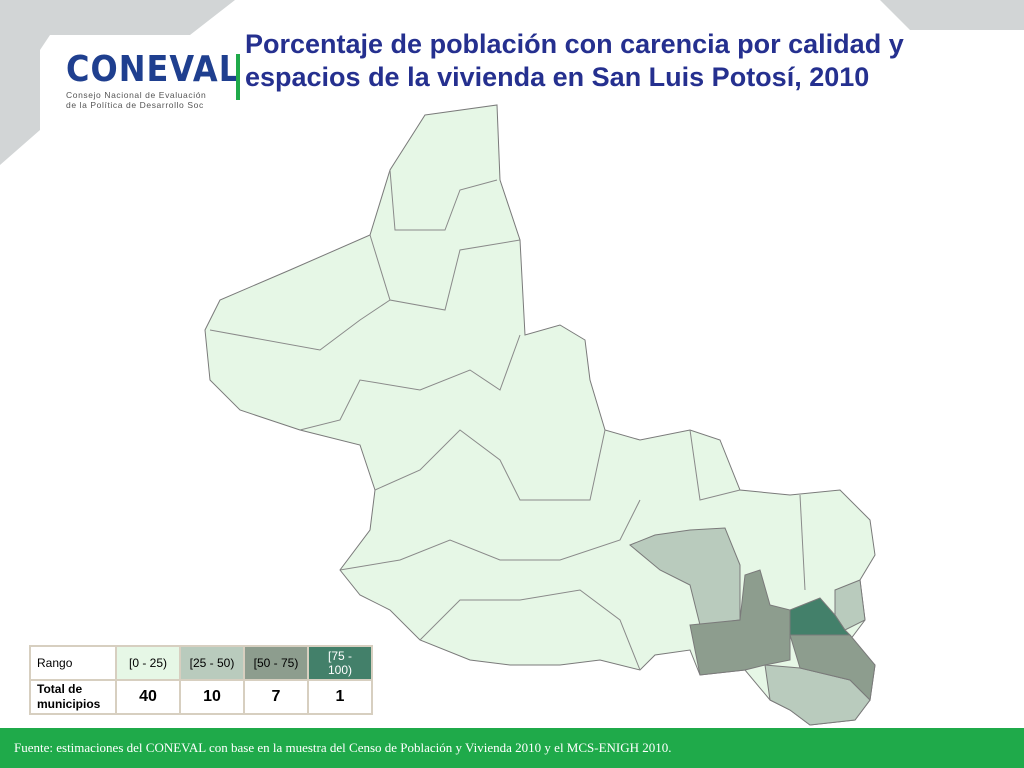  I want to click on legend-header-label: Rango, so click(73, 663).